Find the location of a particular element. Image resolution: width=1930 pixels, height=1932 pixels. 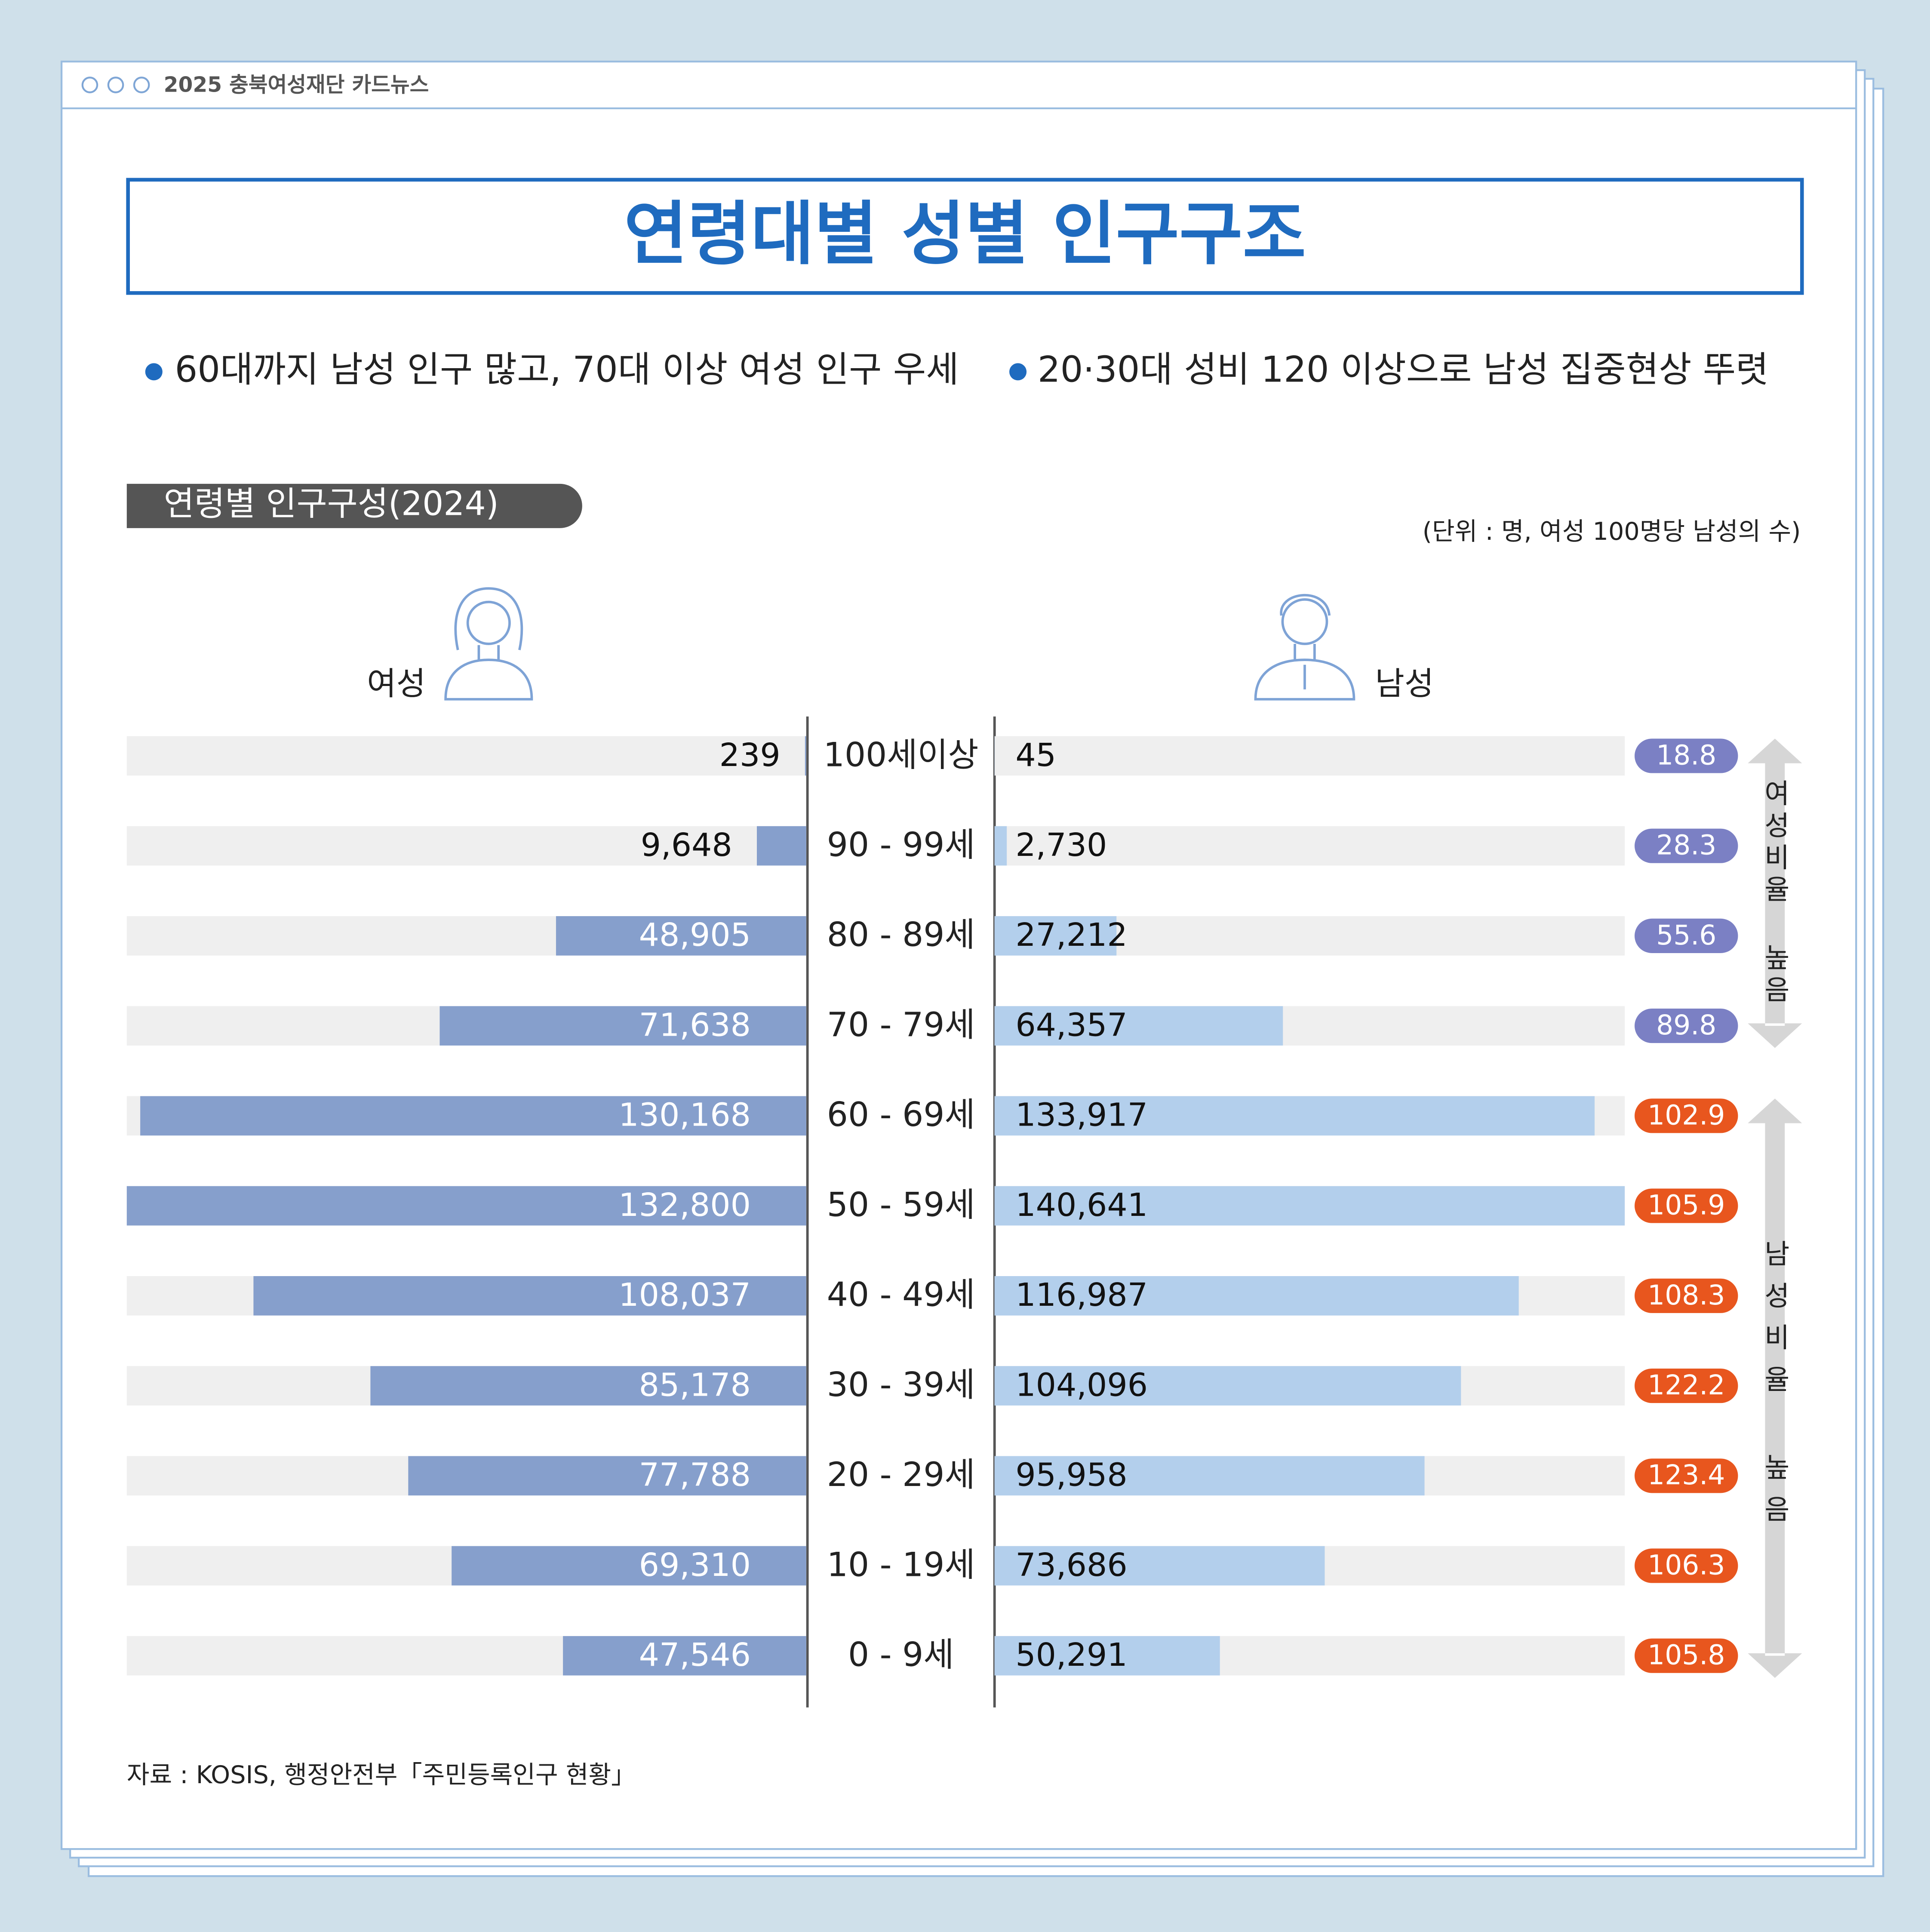

title: 연령대별 성별 인구구조 is located at coordinates (965, 234).